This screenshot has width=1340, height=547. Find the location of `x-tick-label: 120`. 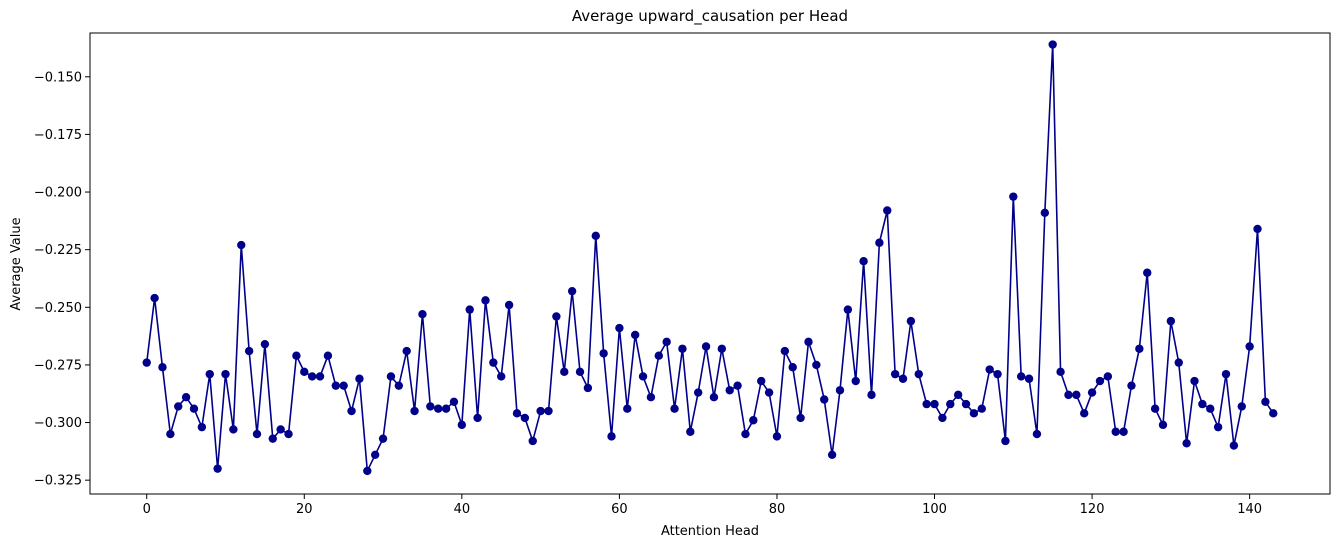

x-tick-label: 120 is located at coordinates (1092, 509).